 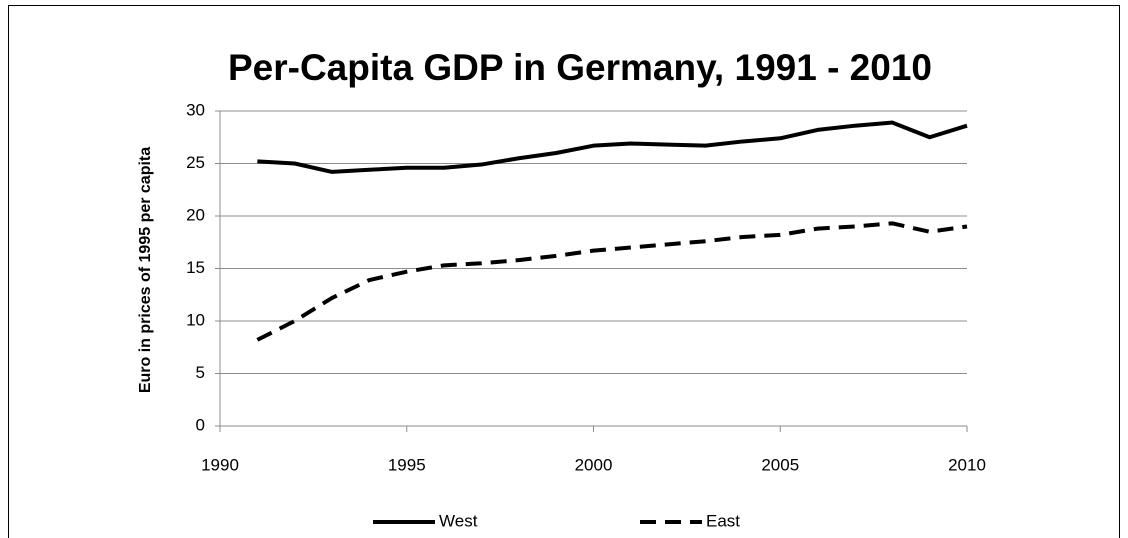 What do you see at coordinates (594, 464) in the screenshot?
I see `x-tick-label: 2000` at bounding box center [594, 464].